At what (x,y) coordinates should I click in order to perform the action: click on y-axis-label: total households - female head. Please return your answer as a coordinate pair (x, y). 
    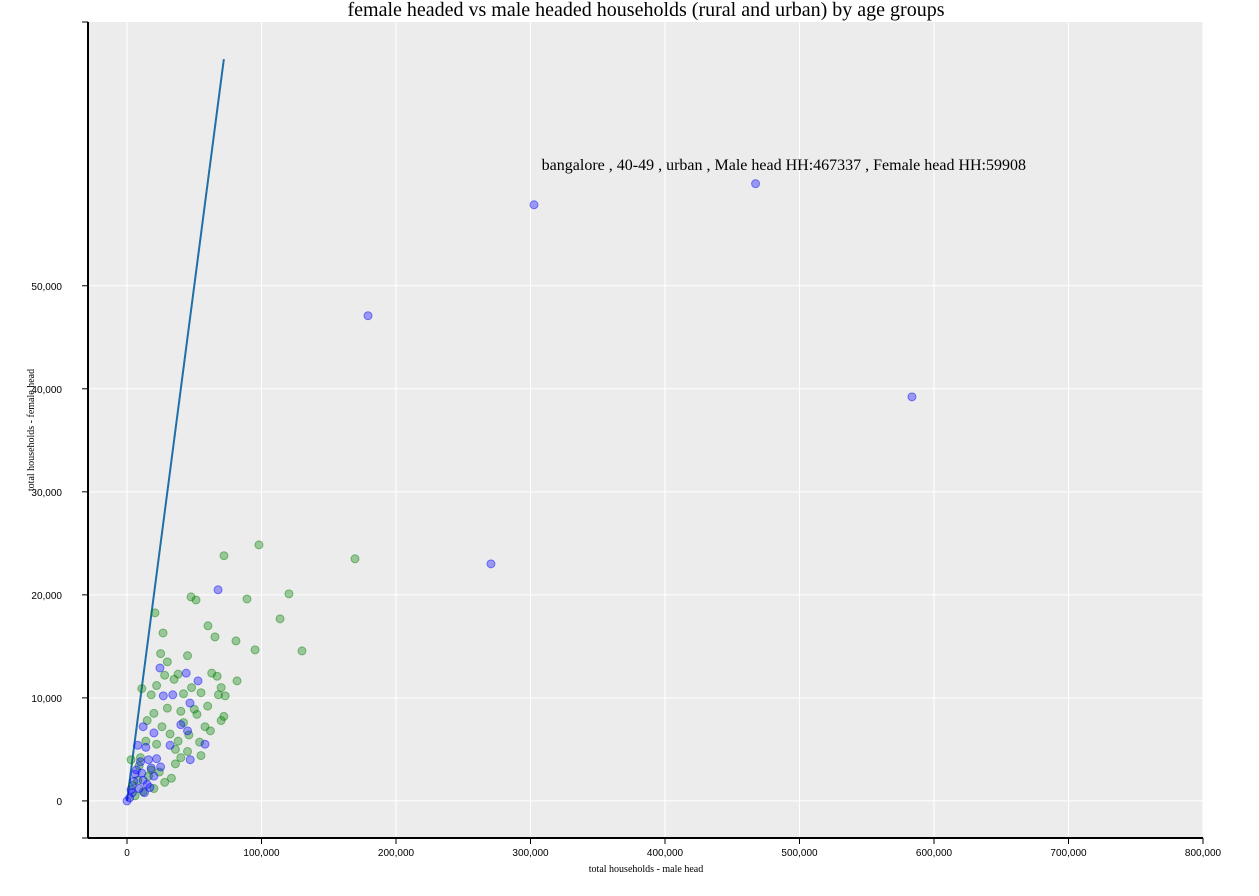
    Looking at the image, I should click on (31, 430).